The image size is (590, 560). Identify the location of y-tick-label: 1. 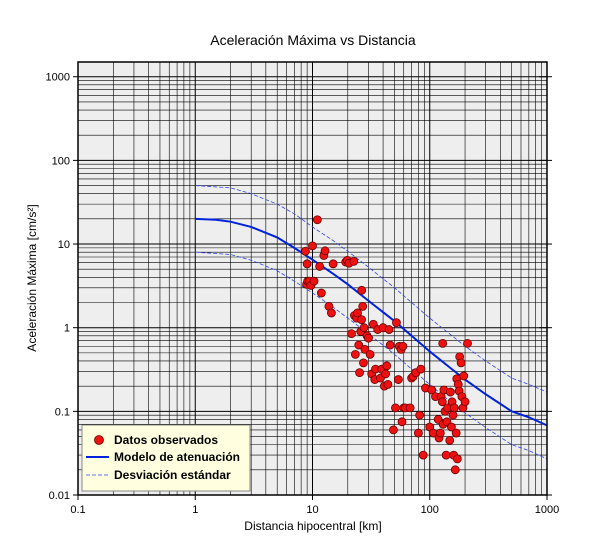
(67, 329).